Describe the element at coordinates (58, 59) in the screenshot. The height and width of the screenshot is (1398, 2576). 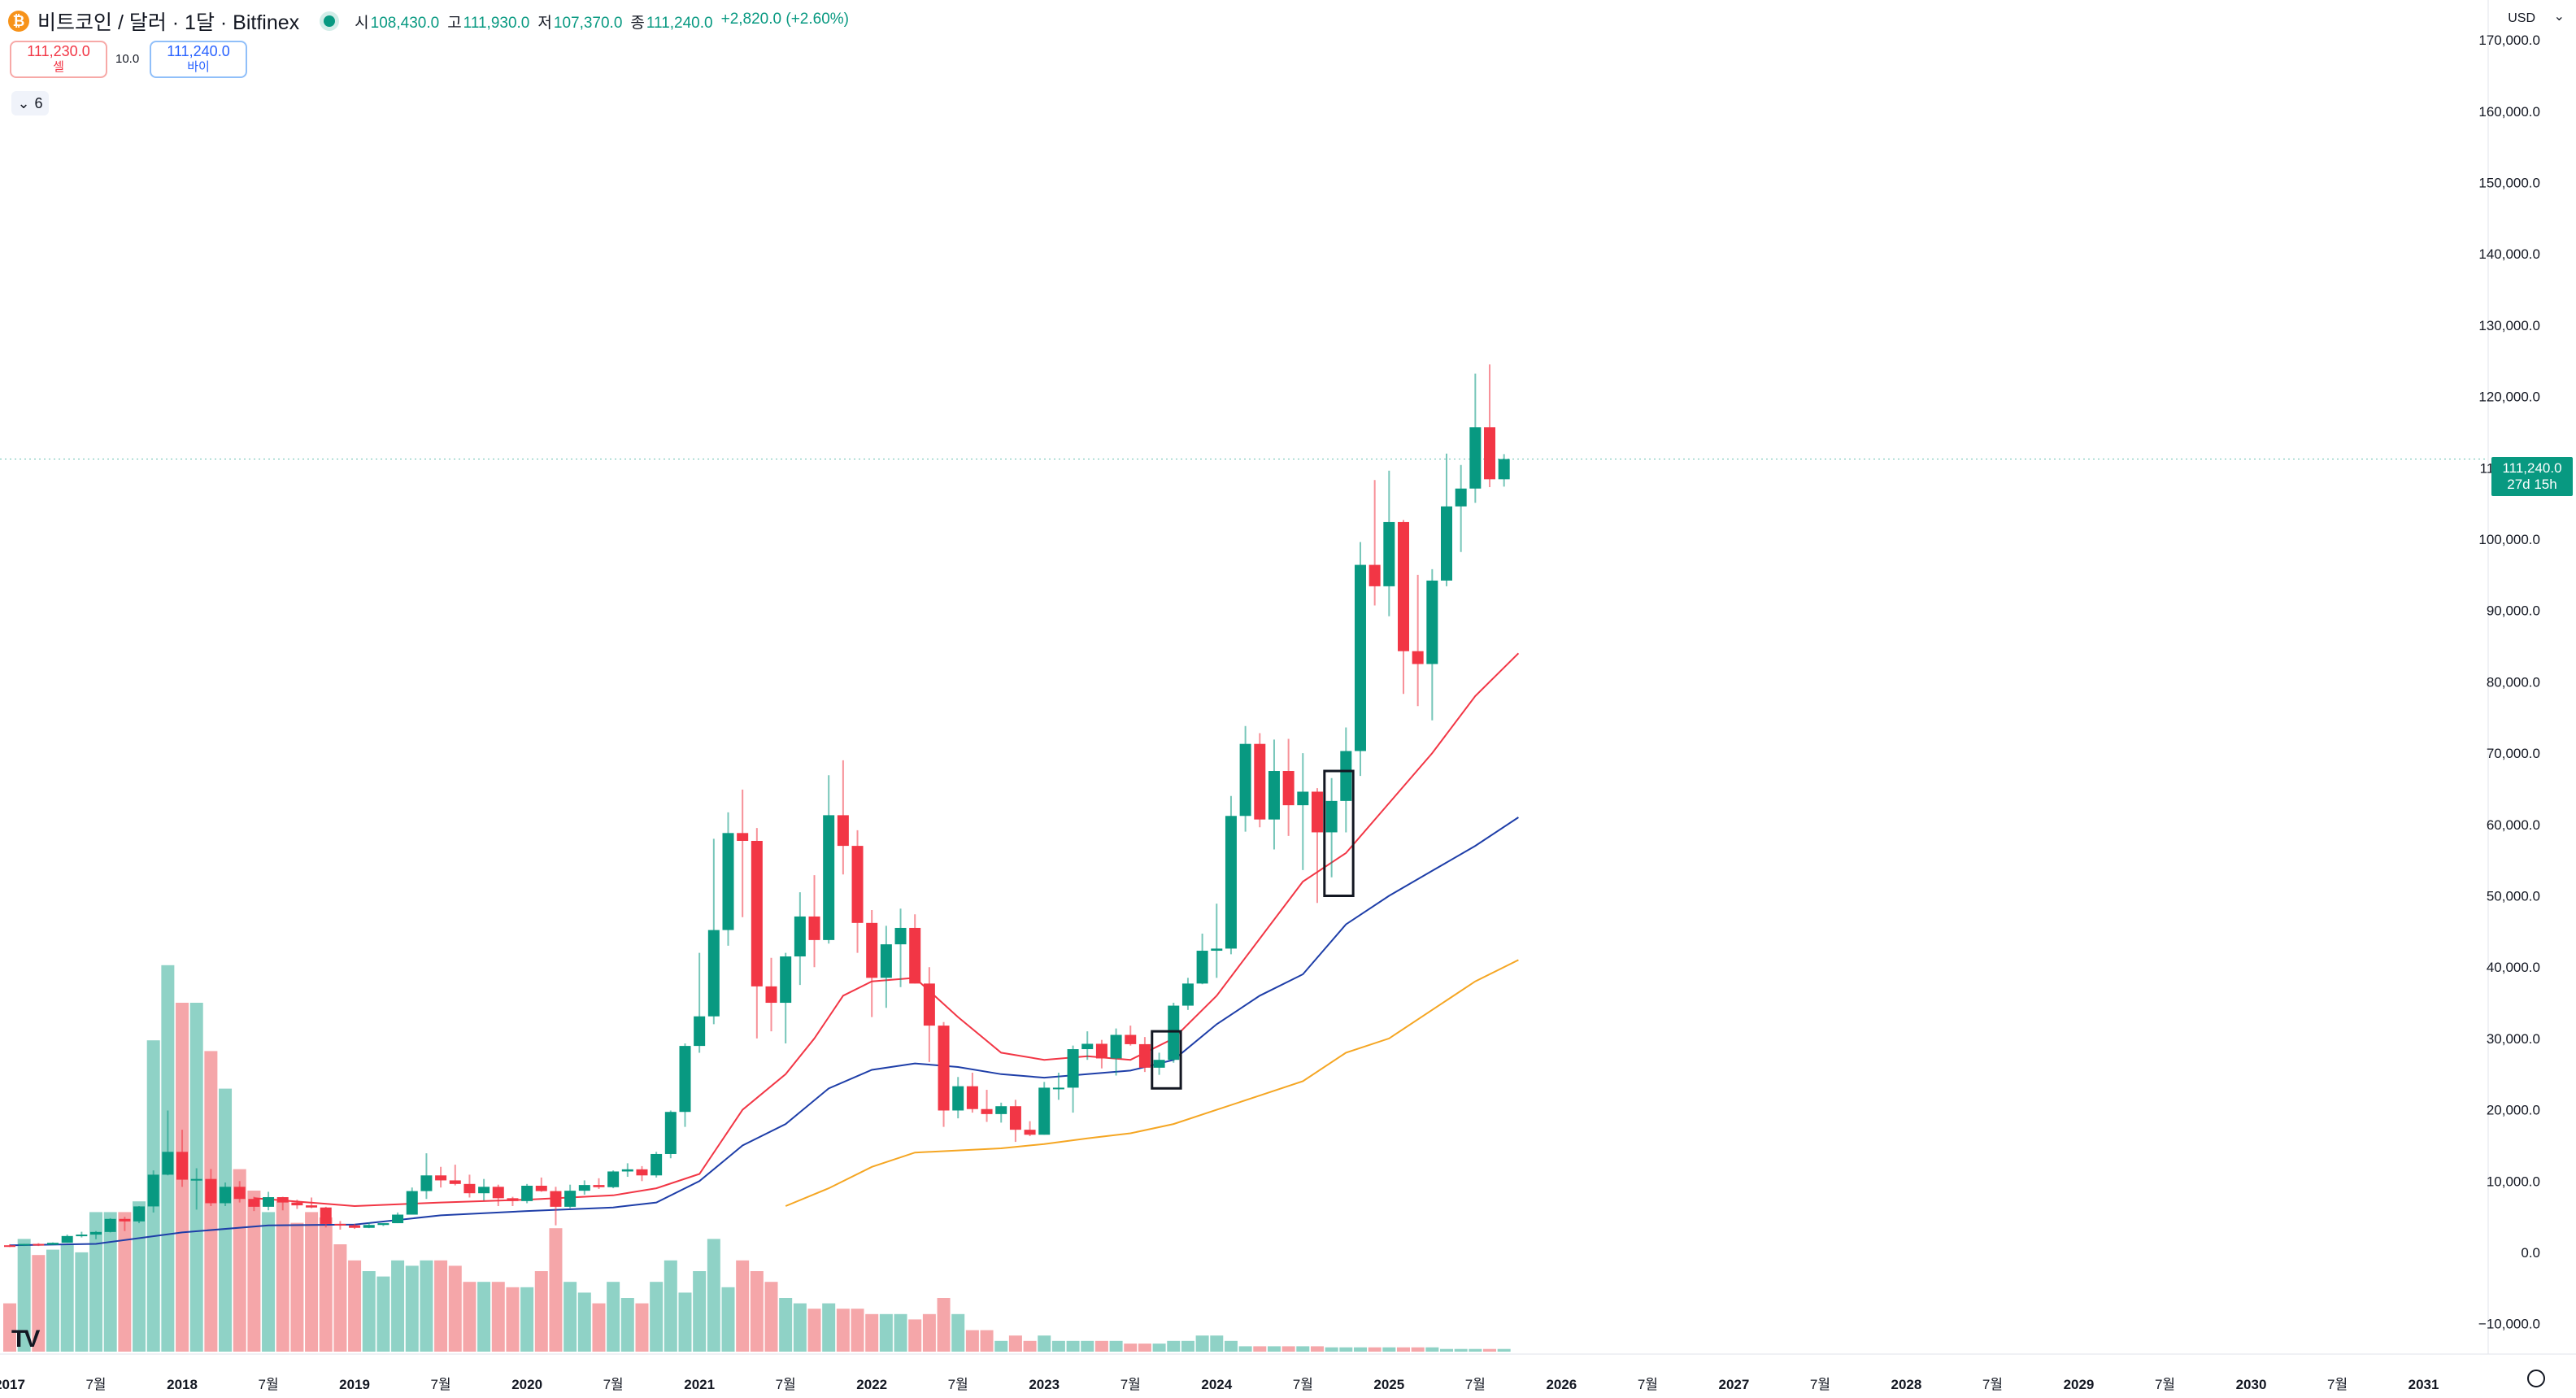
I see `sell-button: 111,230.0 셀` at that location.